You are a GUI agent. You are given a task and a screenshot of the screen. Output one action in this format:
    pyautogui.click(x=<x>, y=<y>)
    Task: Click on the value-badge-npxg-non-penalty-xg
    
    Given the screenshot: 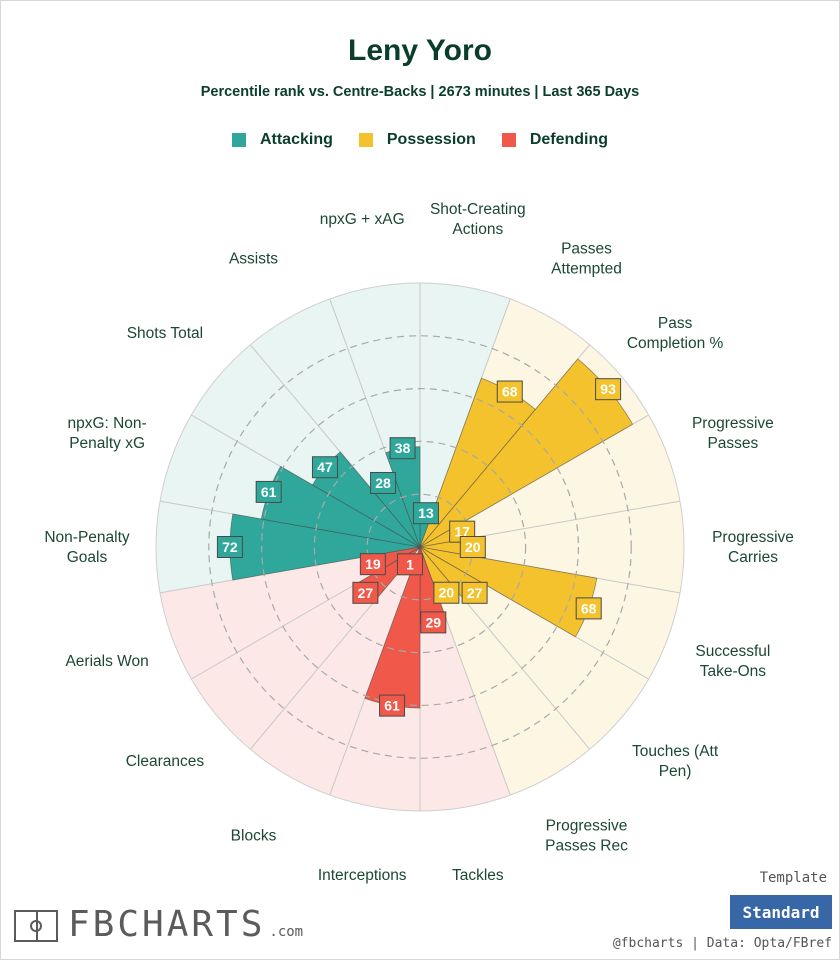 What is the action you would take?
    pyautogui.click(x=268, y=491)
    